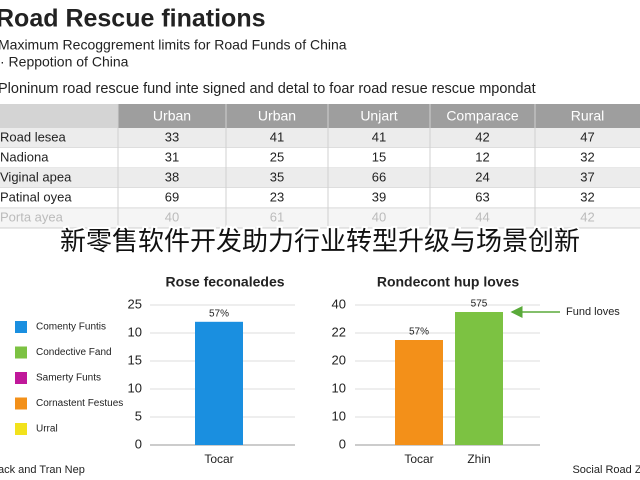  I want to click on title: Road Rescue finations, so click(133, 19).